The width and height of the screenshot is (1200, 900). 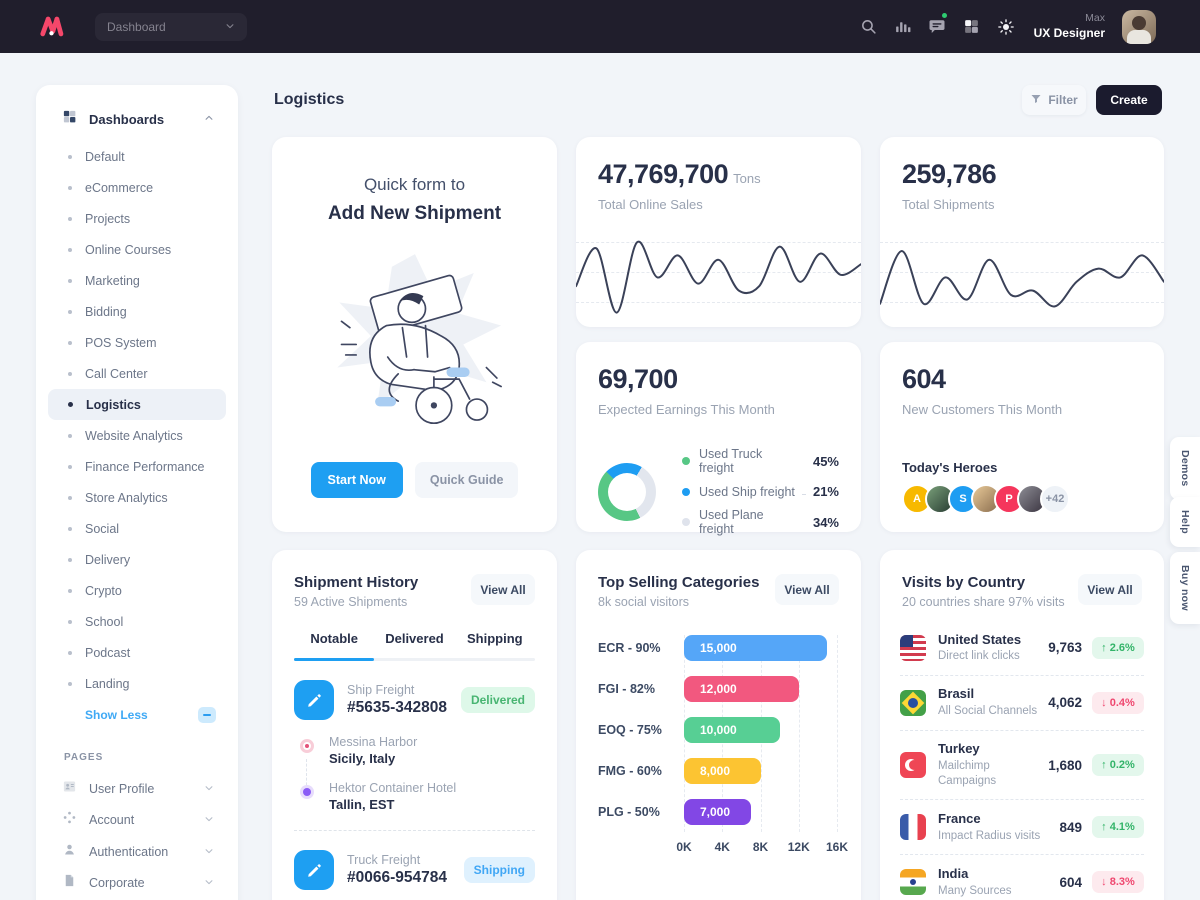 I want to click on sidebar-item: Marketing, so click(x=137, y=280).